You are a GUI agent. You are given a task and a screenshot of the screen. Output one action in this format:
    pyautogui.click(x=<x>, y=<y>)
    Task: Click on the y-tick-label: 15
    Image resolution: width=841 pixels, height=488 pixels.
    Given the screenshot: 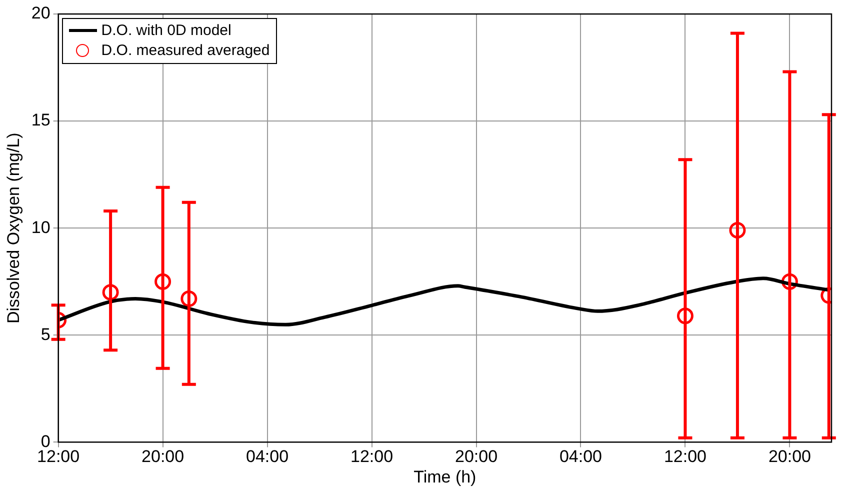 What is the action you would take?
    pyautogui.click(x=40, y=120)
    